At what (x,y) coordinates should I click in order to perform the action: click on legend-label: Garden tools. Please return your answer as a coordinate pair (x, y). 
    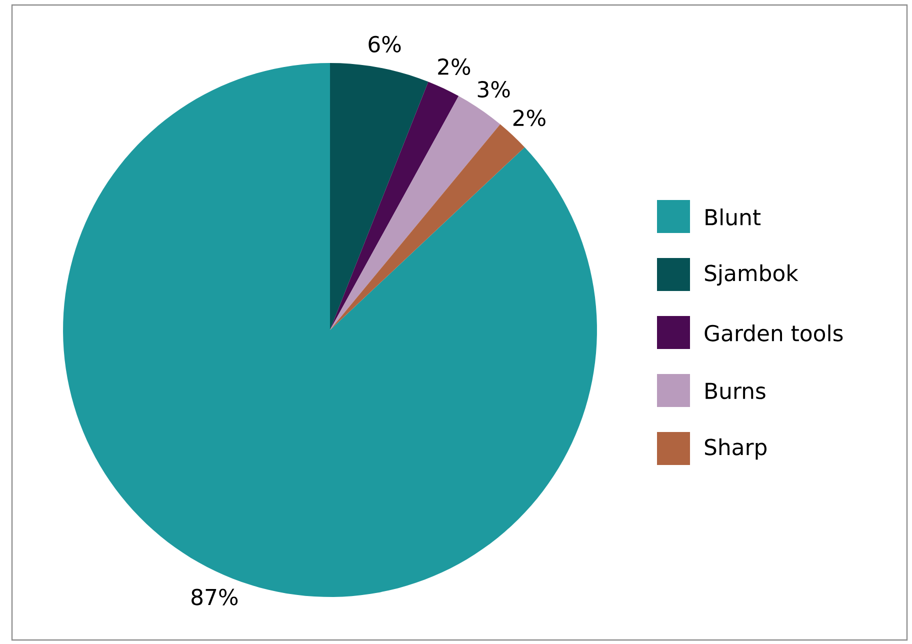
    Looking at the image, I should click on (773, 333).